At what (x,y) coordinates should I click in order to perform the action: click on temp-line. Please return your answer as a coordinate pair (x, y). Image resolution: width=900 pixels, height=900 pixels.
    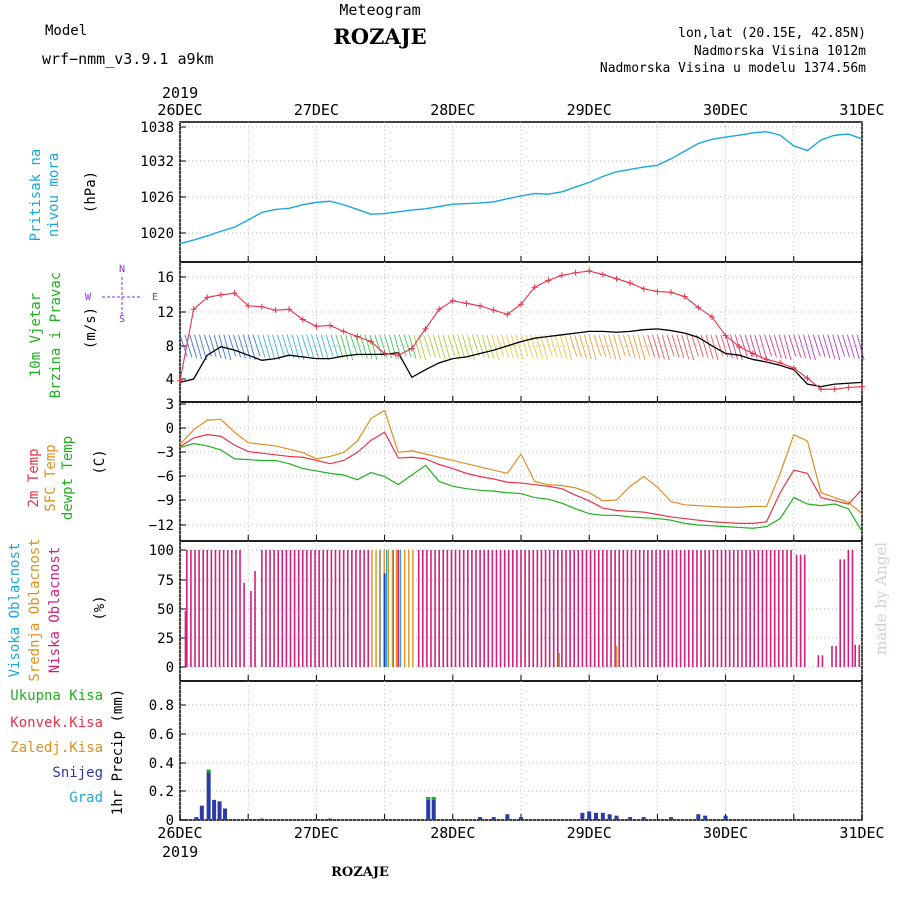
    Looking at the image, I should click on (521, 462).